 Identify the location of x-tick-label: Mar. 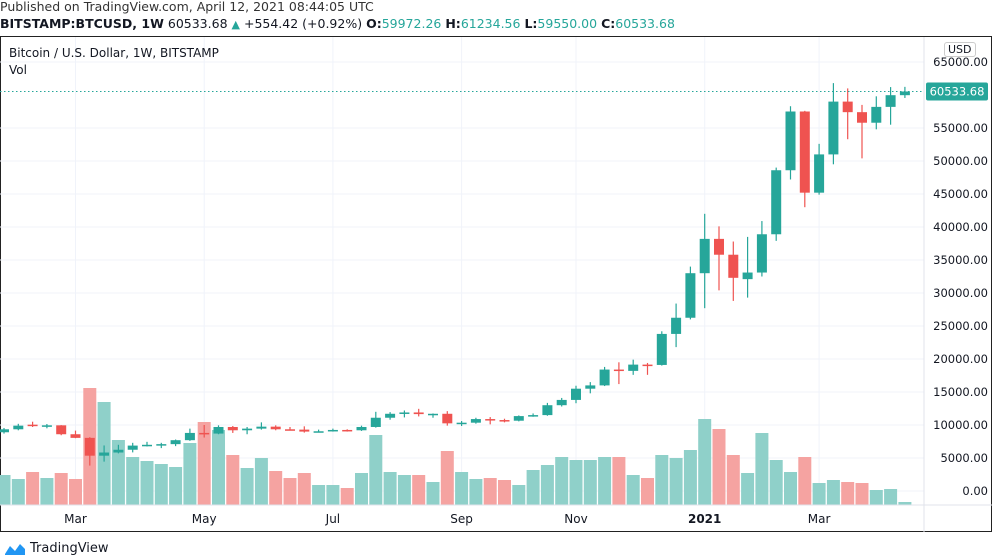
(819, 519).